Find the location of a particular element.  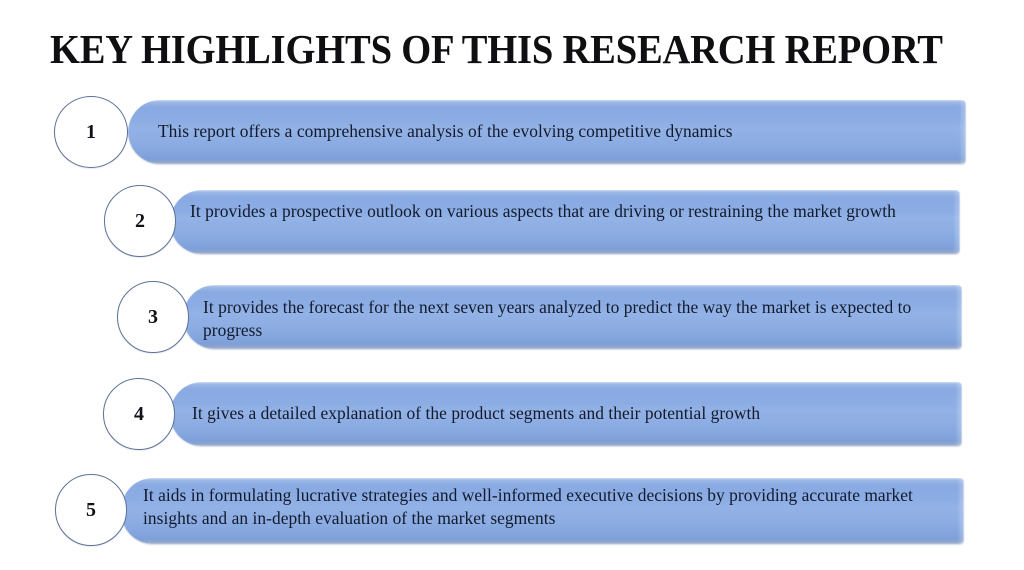

highlight-number-label-4: 4 is located at coordinates (139, 414).